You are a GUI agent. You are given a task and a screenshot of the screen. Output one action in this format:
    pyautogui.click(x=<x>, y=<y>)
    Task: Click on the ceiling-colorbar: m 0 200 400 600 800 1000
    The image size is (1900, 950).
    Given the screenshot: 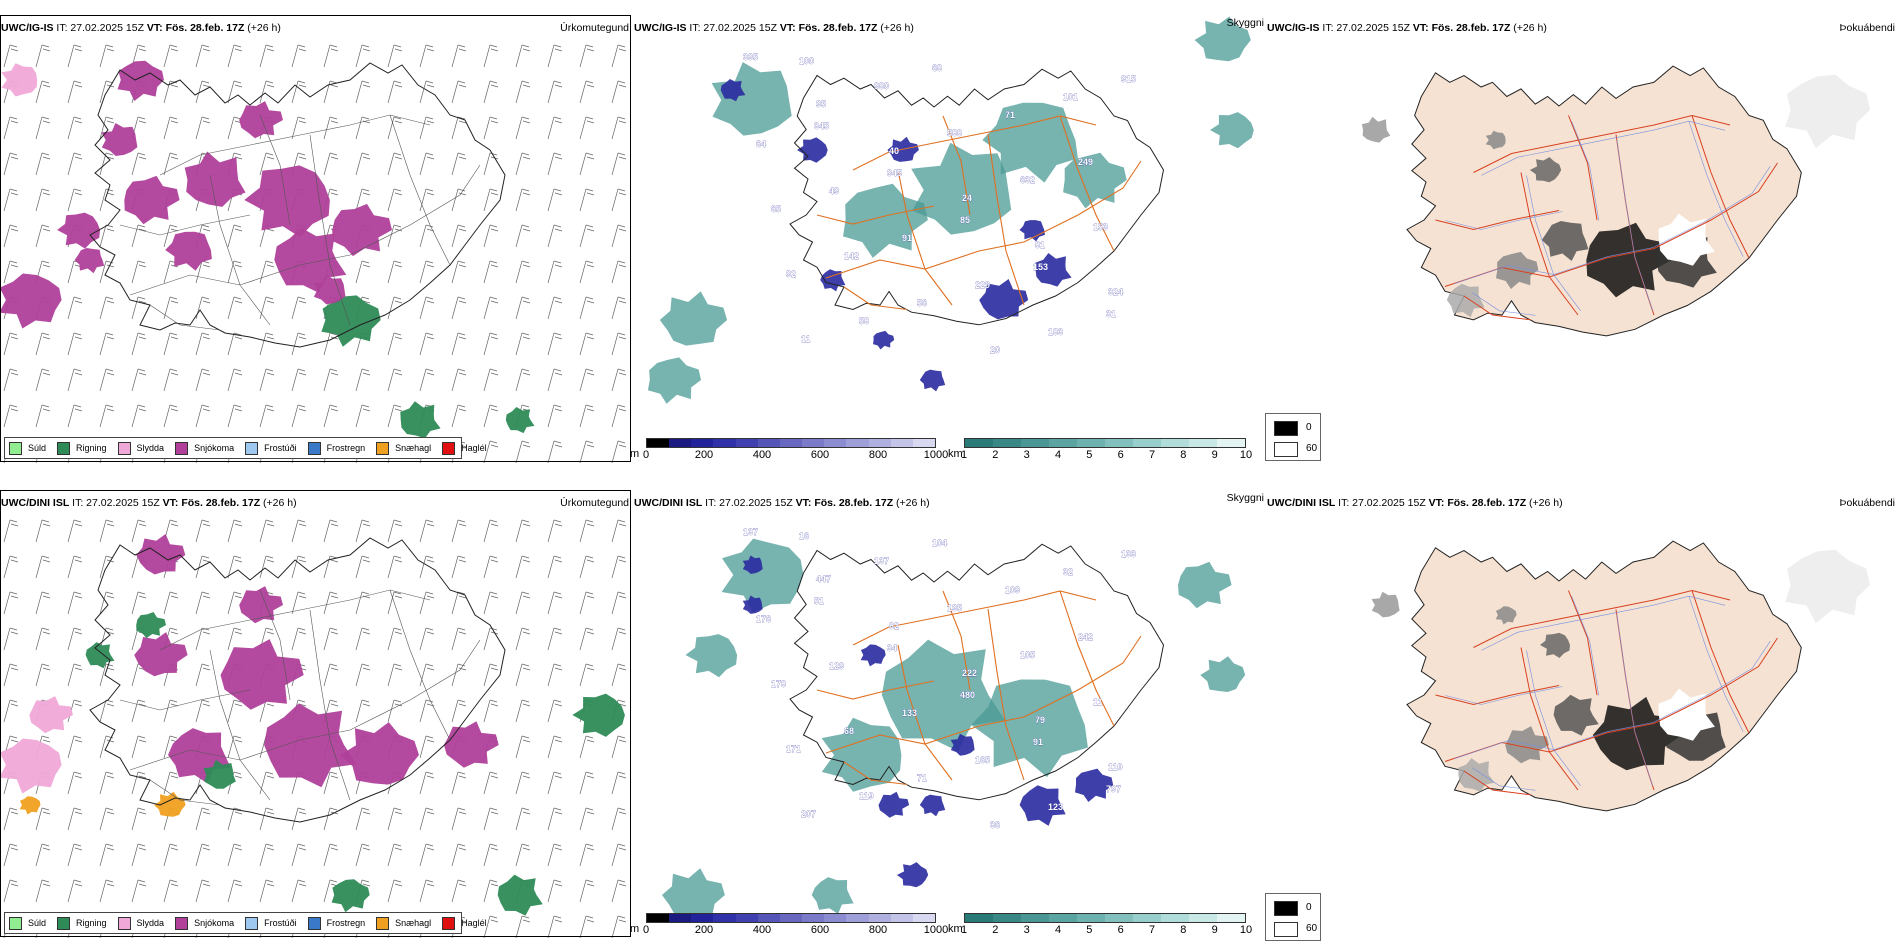 What is the action you would take?
    pyautogui.click(x=789, y=925)
    